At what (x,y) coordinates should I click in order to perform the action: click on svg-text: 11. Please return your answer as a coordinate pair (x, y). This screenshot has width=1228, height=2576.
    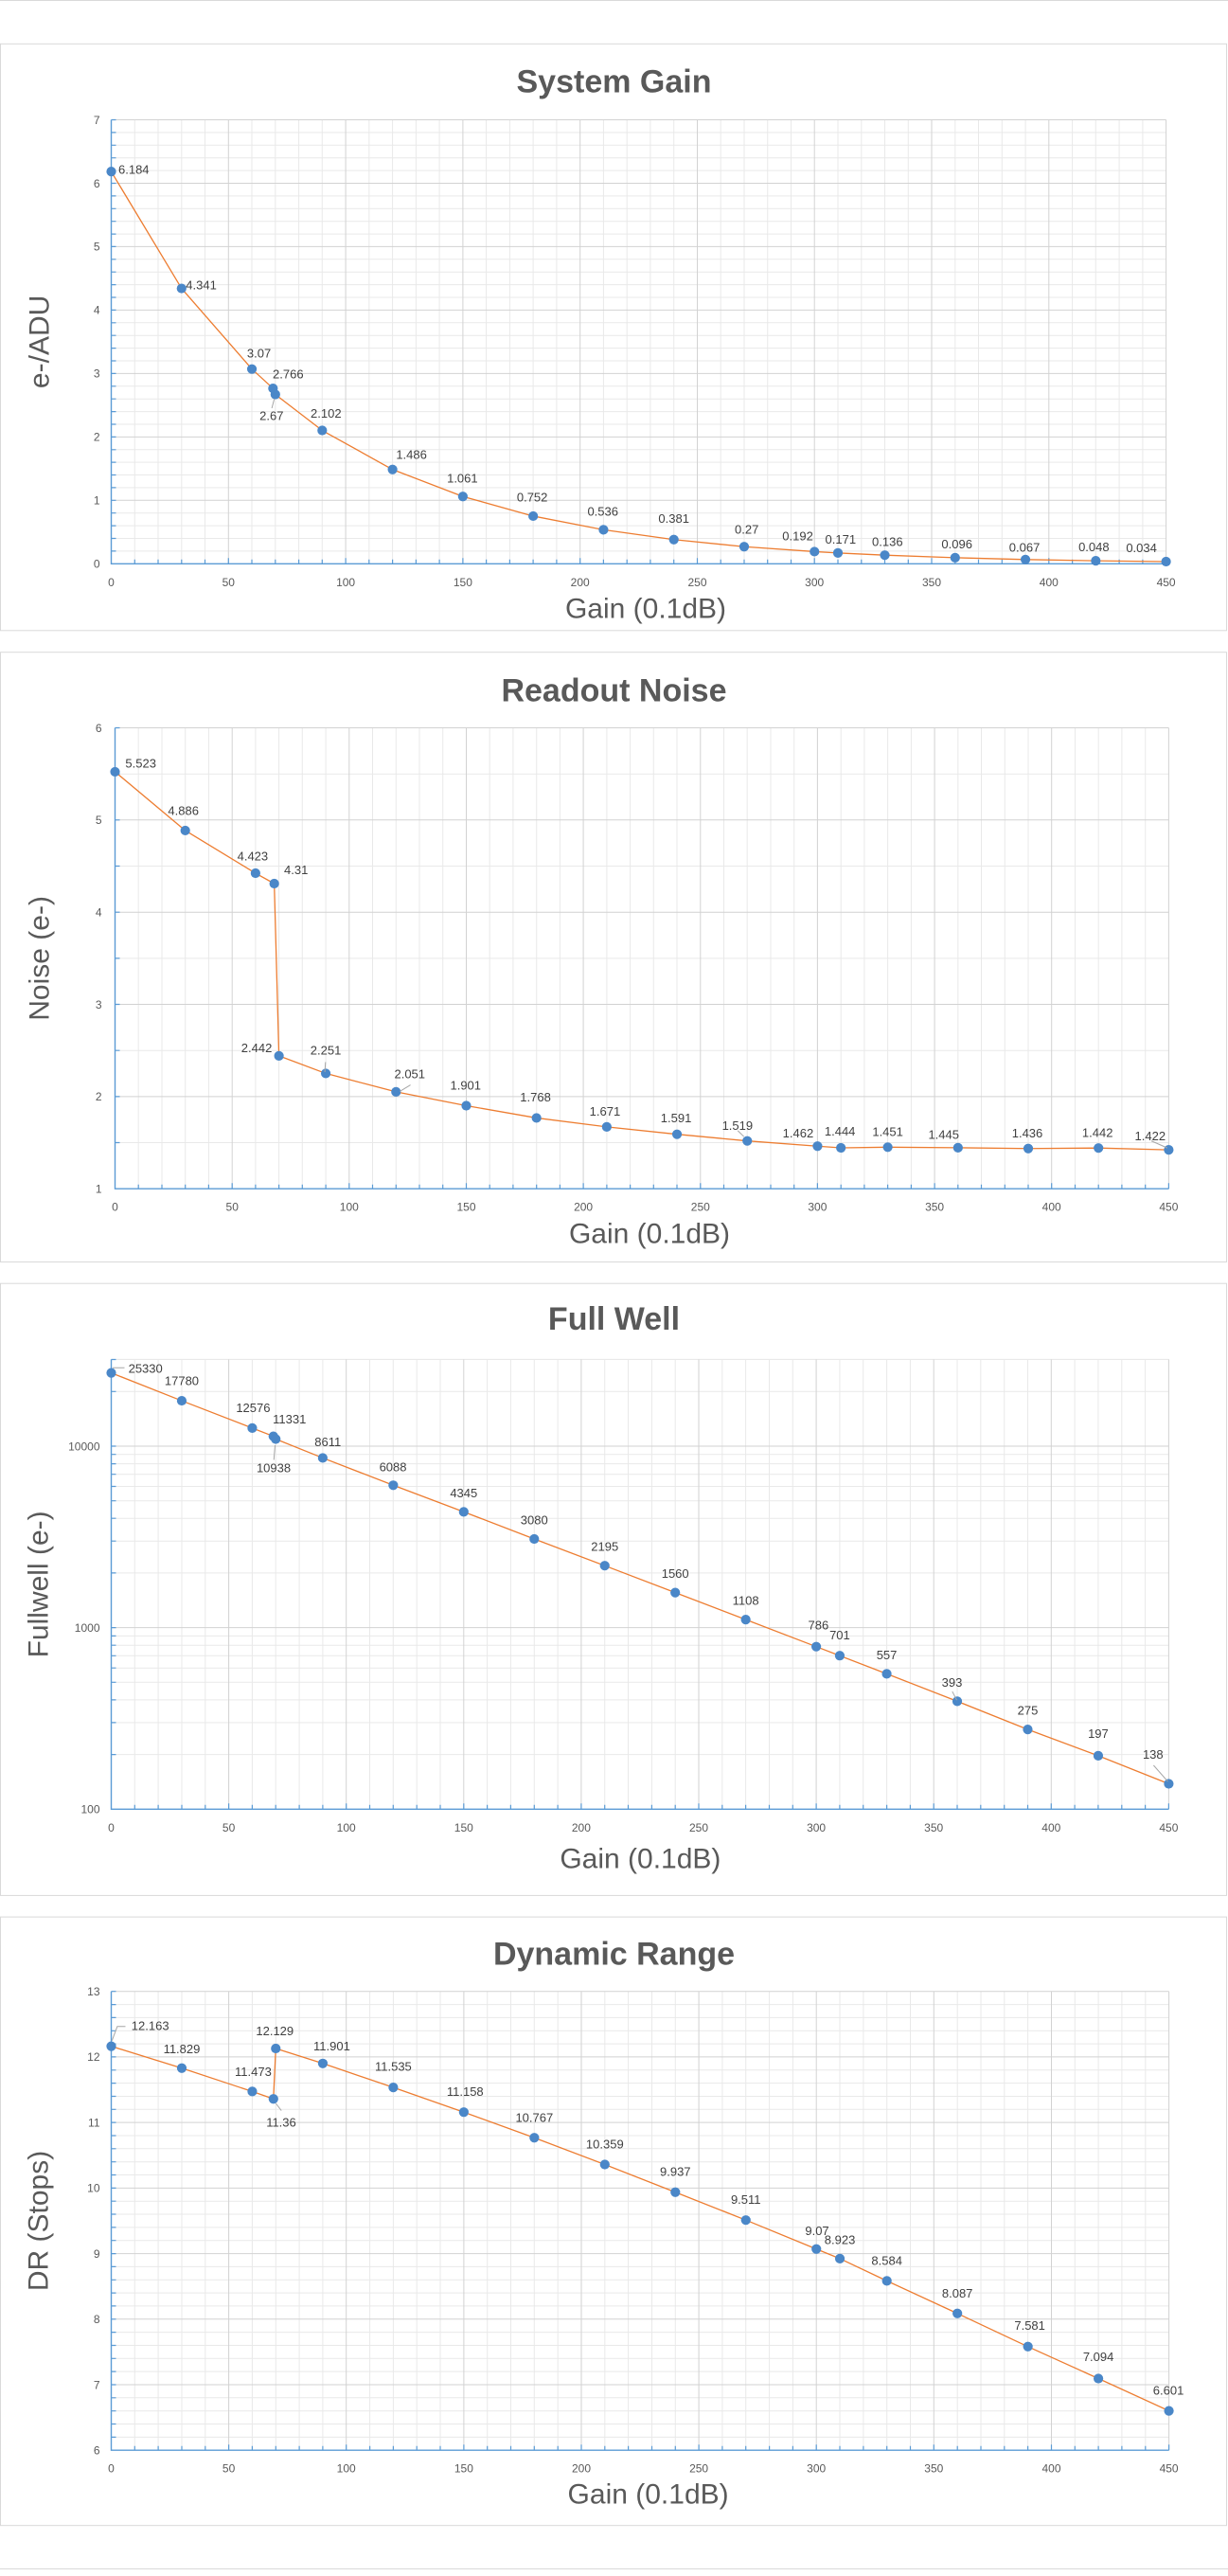
    Looking at the image, I should click on (94, 2122).